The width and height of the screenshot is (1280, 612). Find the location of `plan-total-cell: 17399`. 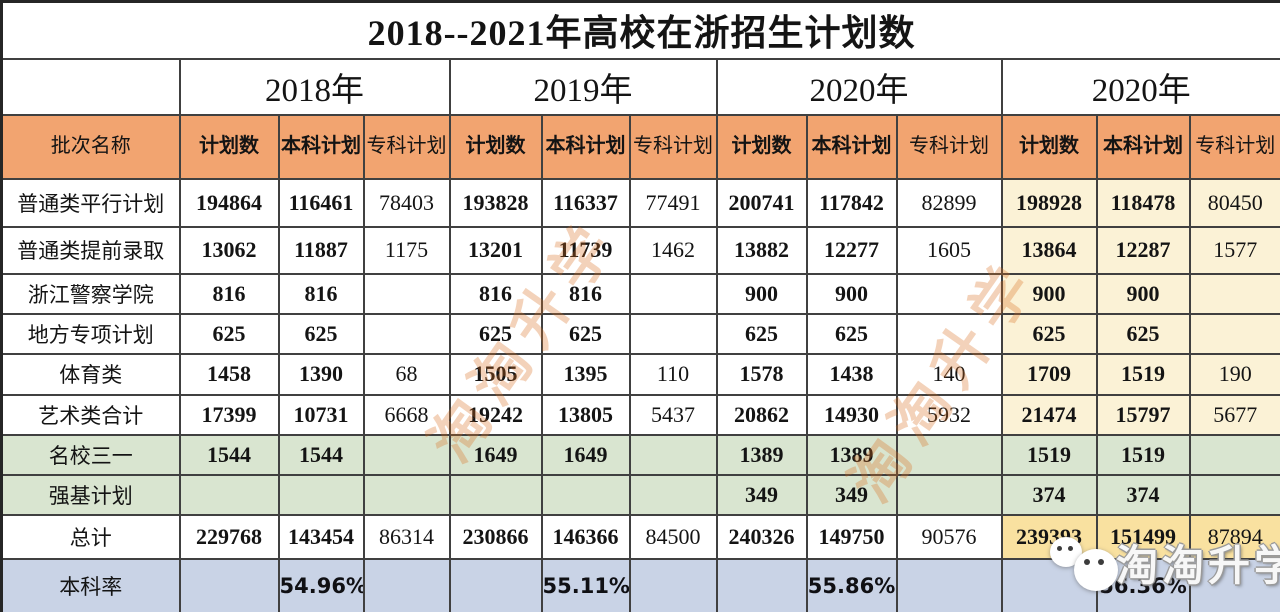

plan-total-cell: 17399 is located at coordinates (229, 414).